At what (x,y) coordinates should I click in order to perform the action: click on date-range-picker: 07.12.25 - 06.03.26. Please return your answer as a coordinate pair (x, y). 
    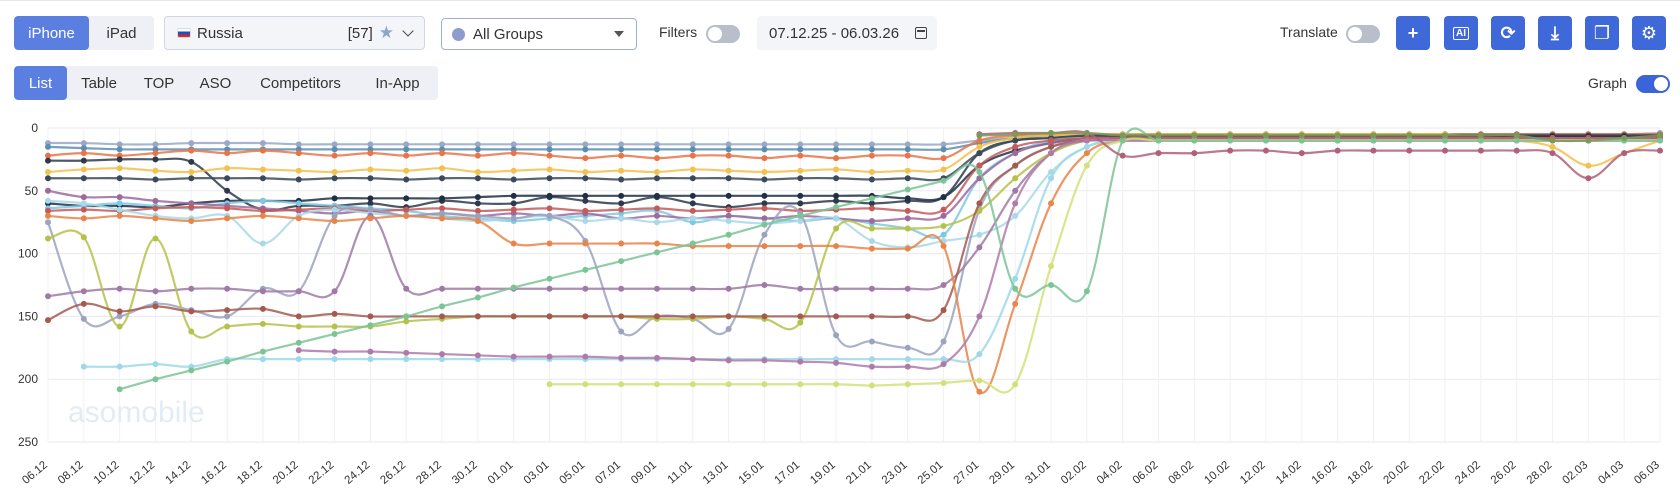
    Looking at the image, I should click on (847, 33).